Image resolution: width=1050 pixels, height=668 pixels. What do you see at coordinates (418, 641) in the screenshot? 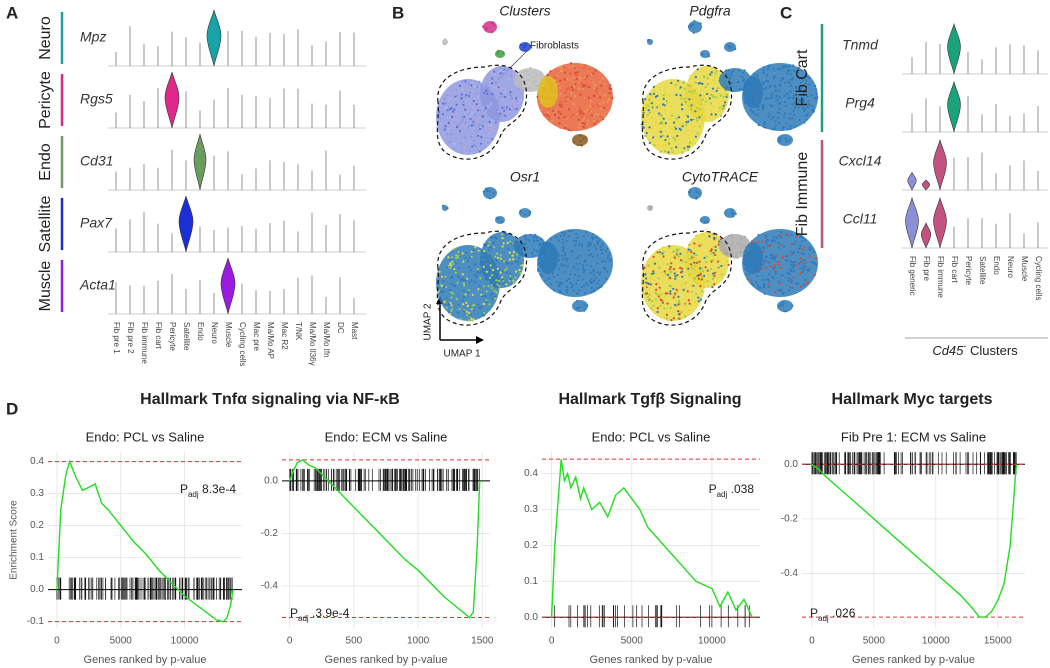
I see `x-tick-label: 1000` at bounding box center [418, 641].